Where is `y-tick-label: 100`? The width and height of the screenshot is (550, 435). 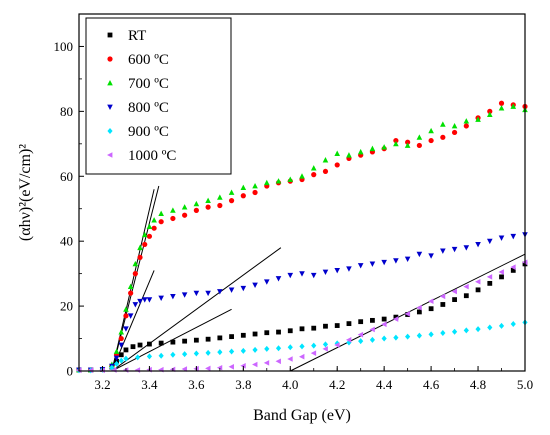
y-tick-label: 100 is located at coordinates (64, 46).